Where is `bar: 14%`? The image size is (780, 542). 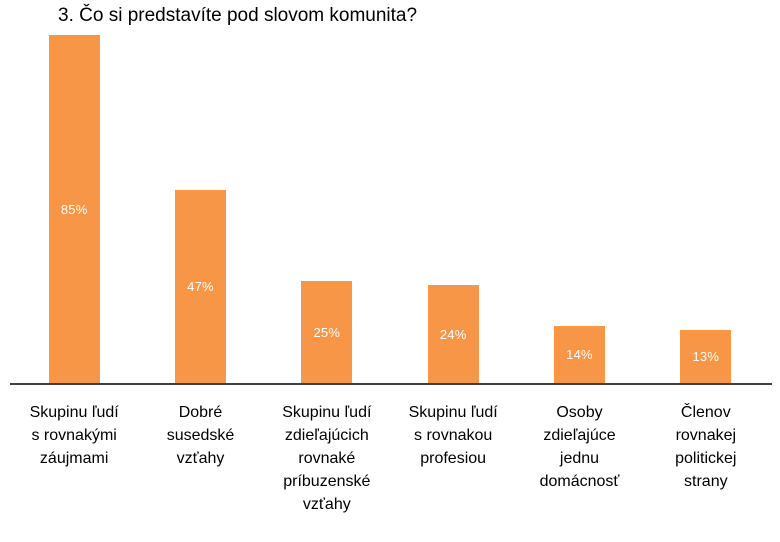 bar: 14% is located at coordinates (579, 354).